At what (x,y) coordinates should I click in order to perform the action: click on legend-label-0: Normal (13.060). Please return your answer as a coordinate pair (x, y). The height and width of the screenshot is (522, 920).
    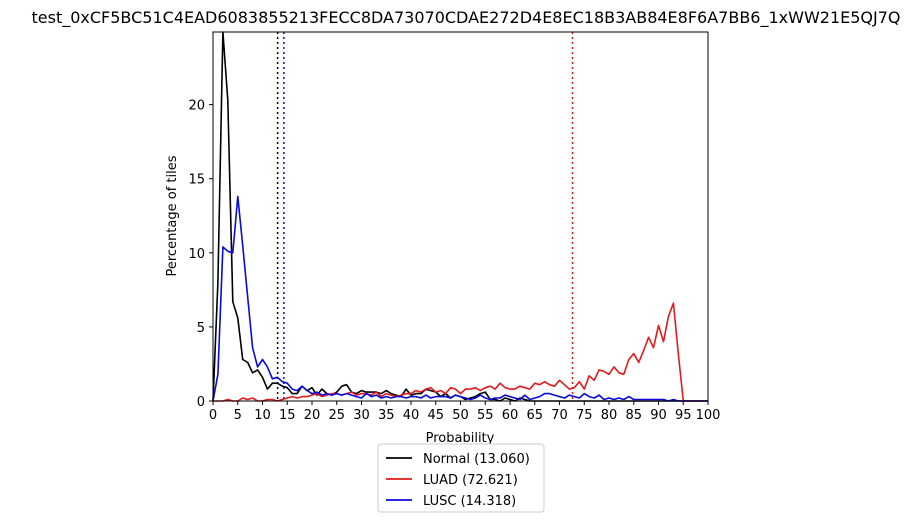
    Looking at the image, I should click on (476, 459).